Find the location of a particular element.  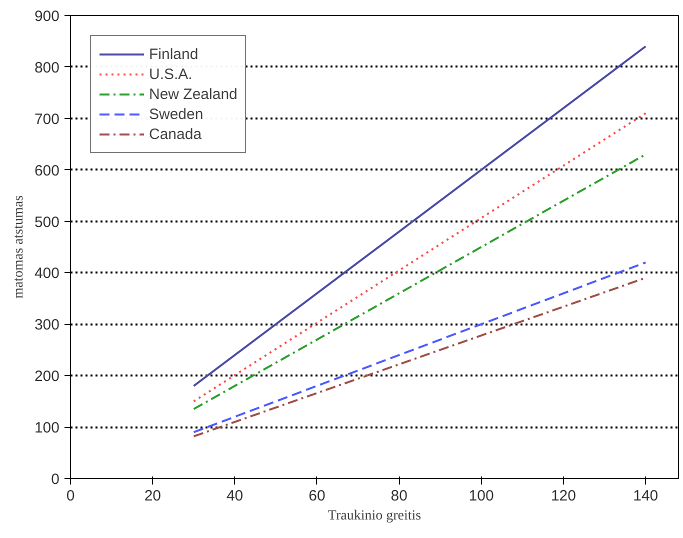

x-tick-label: 100 is located at coordinates (481, 496).